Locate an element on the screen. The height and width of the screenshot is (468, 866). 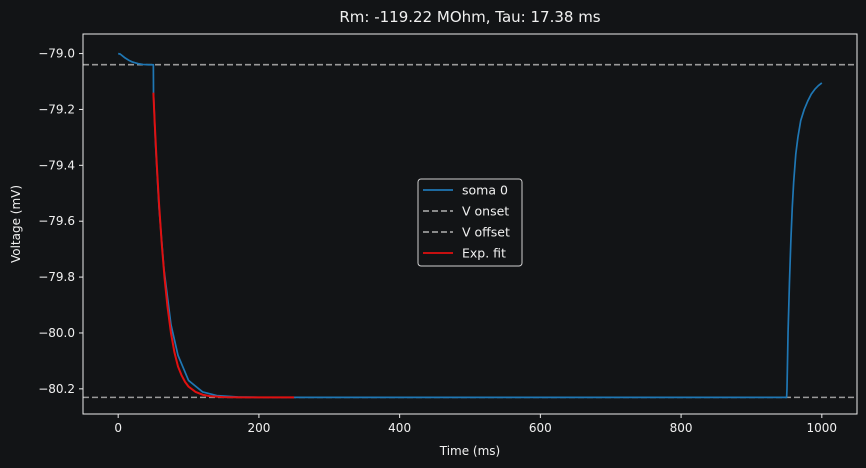
y-axis-label: Voltage (mV) is located at coordinates (16, 224).